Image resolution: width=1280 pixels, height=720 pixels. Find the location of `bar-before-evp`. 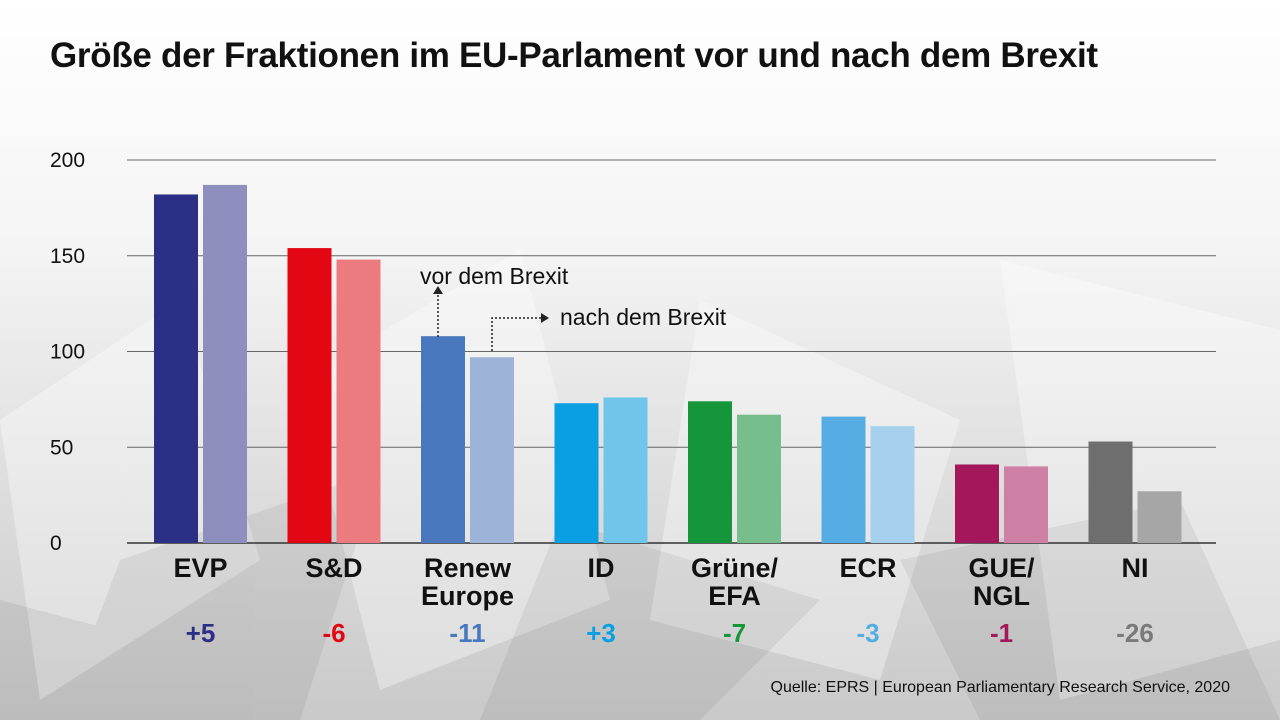

bar-before-evp is located at coordinates (176, 368).